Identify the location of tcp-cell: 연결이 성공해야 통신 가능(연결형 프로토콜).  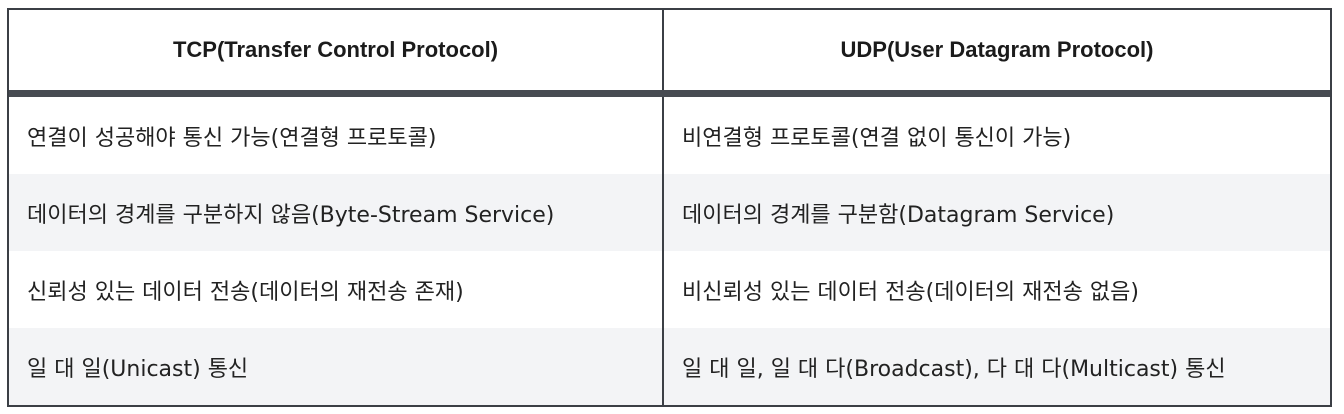
(232, 138).